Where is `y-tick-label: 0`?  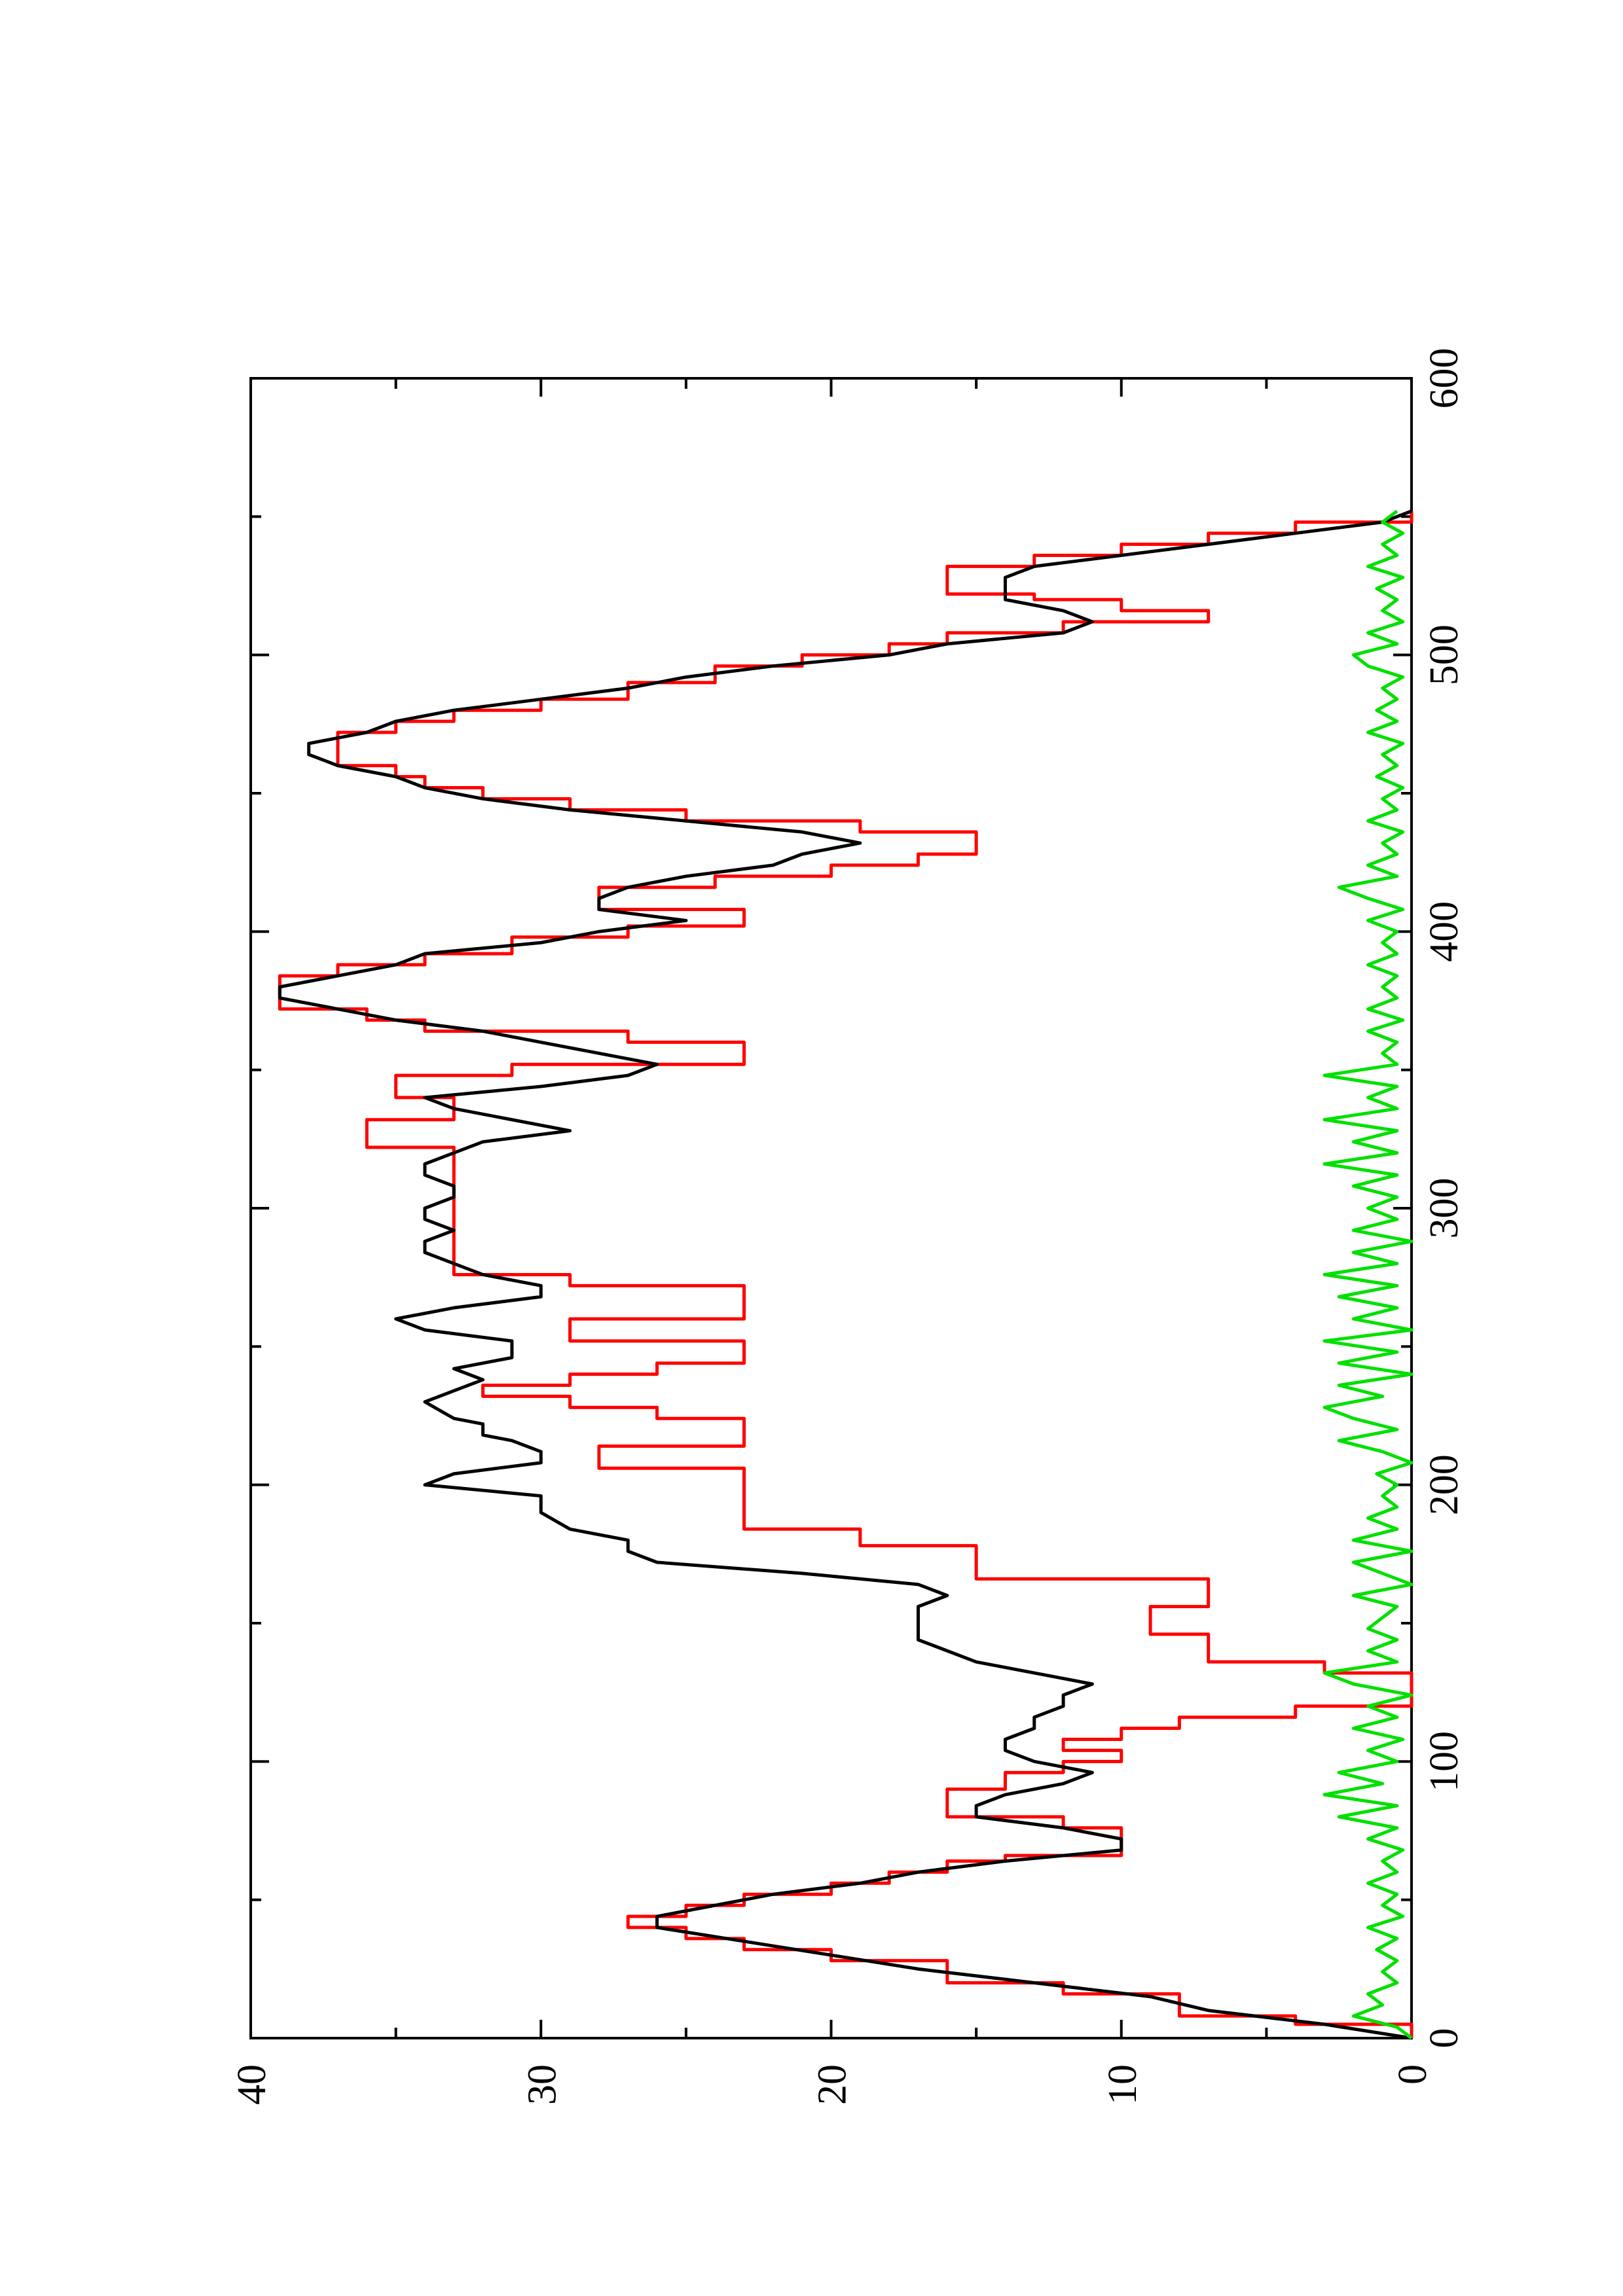 y-tick-label: 0 is located at coordinates (1413, 2074).